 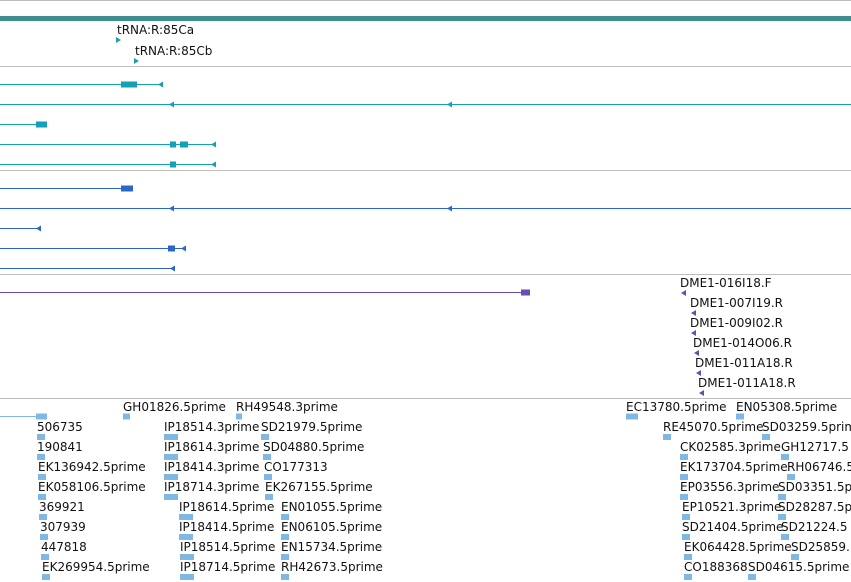 What do you see at coordinates (96, 567) in the screenshot?
I see `feature-label: EK269954.5prime` at bounding box center [96, 567].